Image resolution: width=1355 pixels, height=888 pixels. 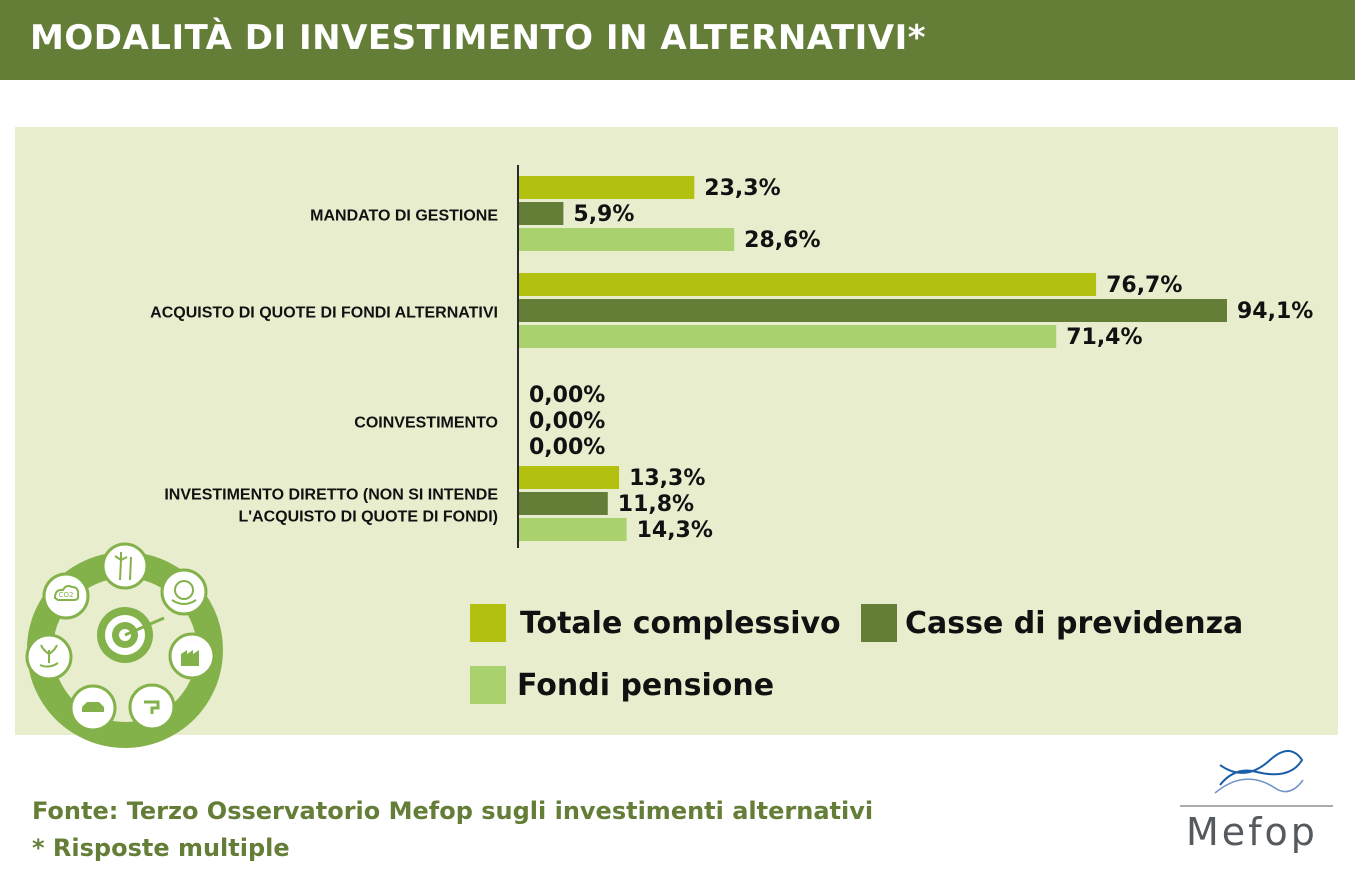 What do you see at coordinates (49, 657) in the screenshot?
I see `plant-hand-icon` at bounding box center [49, 657].